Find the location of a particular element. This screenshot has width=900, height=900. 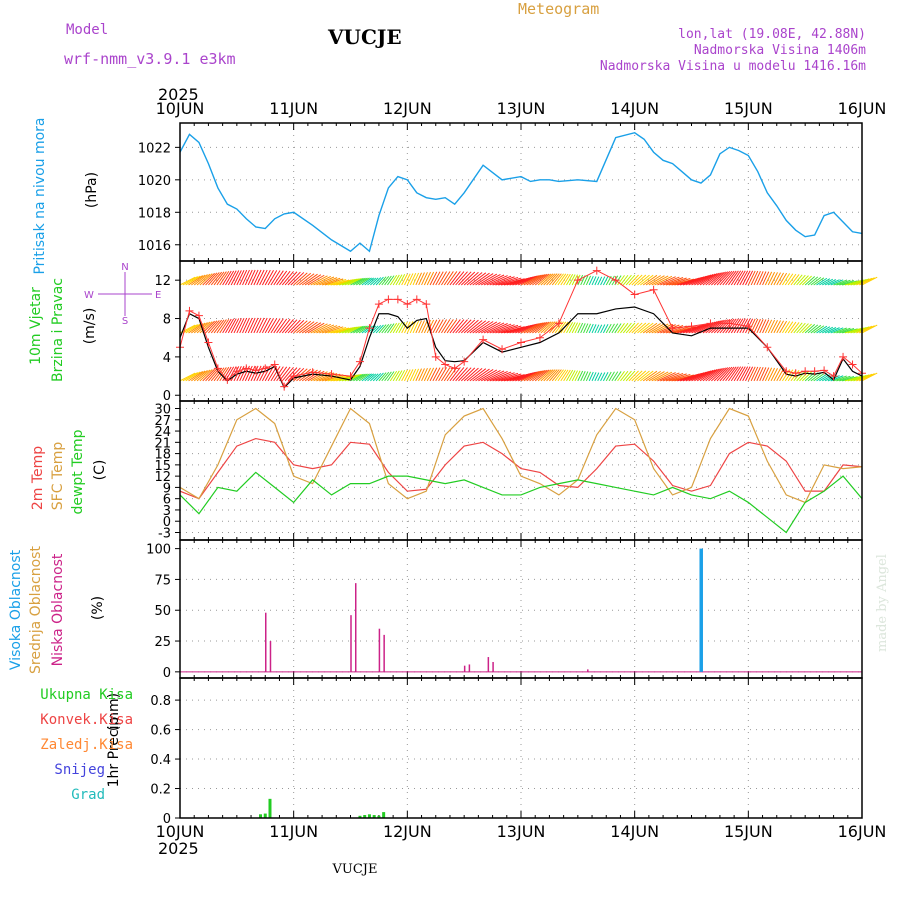

station-title: VUCJE is located at coordinates (364, 37).